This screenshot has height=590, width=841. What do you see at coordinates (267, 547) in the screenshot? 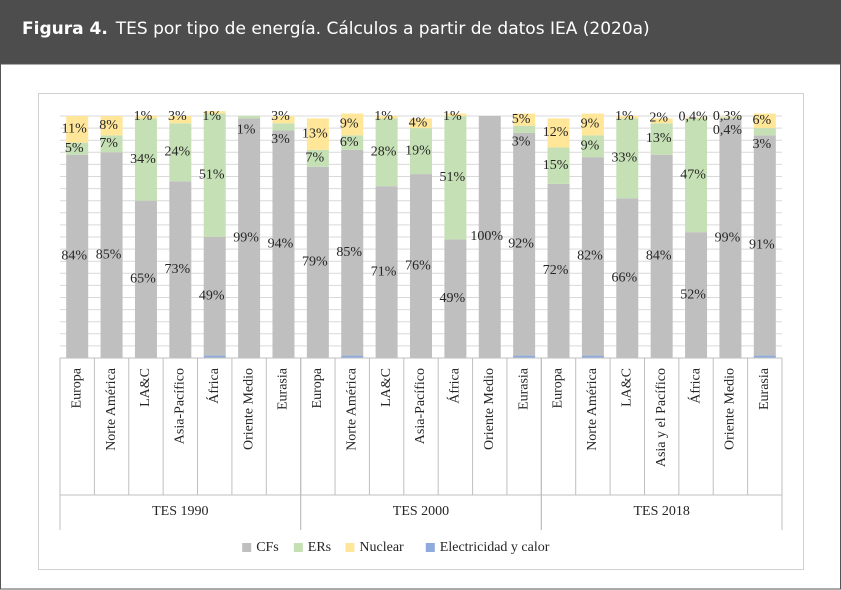
I see `legend-label: CFs` at bounding box center [267, 547].